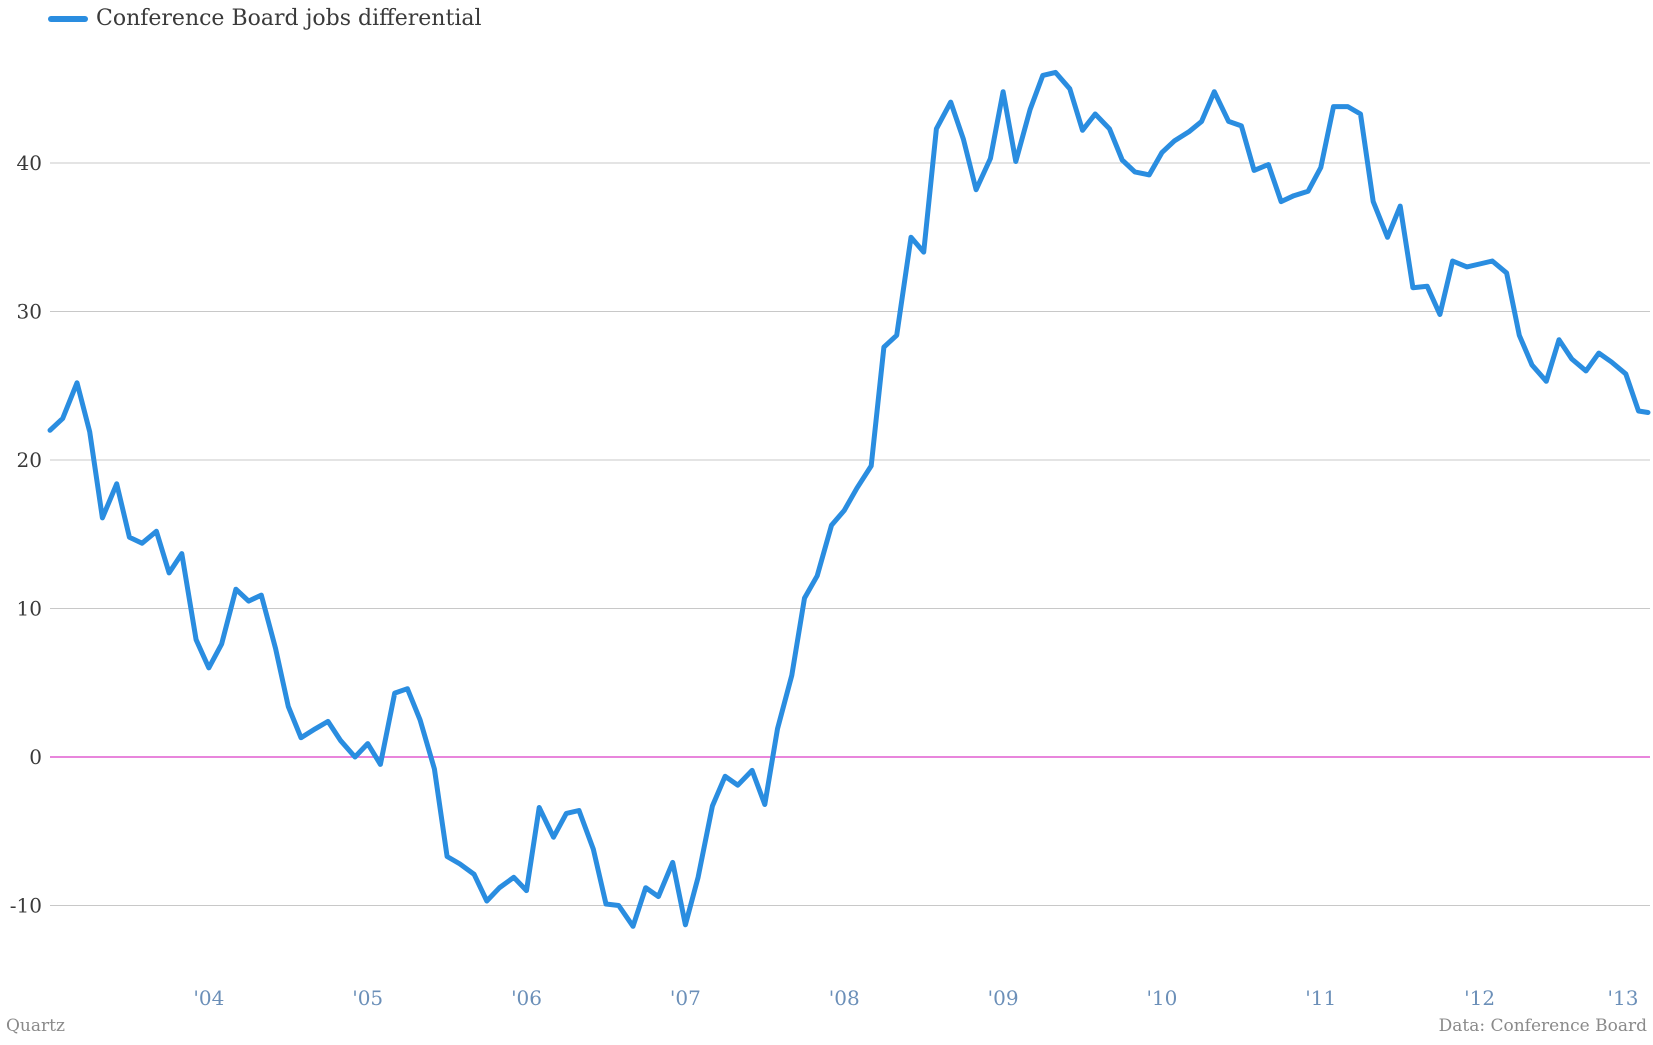 The height and width of the screenshot is (1045, 1653). What do you see at coordinates (289, 18) in the screenshot?
I see `legend-label: Conference Board jobs differential` at bounding box center [289, 18].